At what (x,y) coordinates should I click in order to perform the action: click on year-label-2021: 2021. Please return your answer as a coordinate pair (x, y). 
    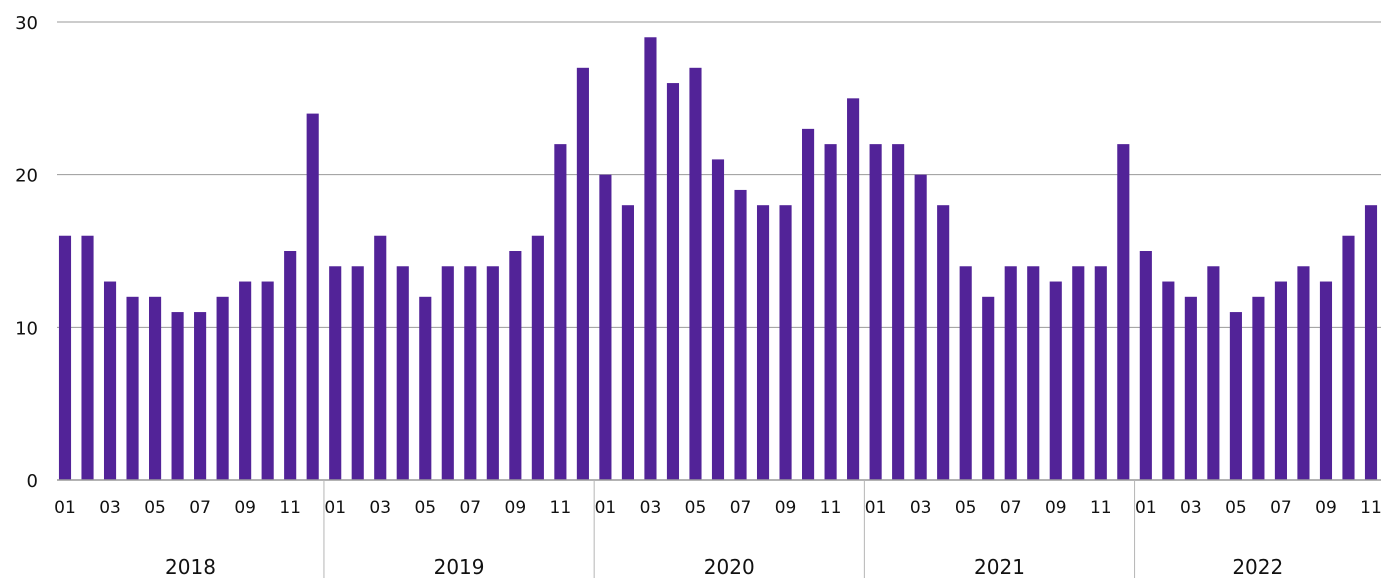
    Looking at the image, I should click on (999, 566).